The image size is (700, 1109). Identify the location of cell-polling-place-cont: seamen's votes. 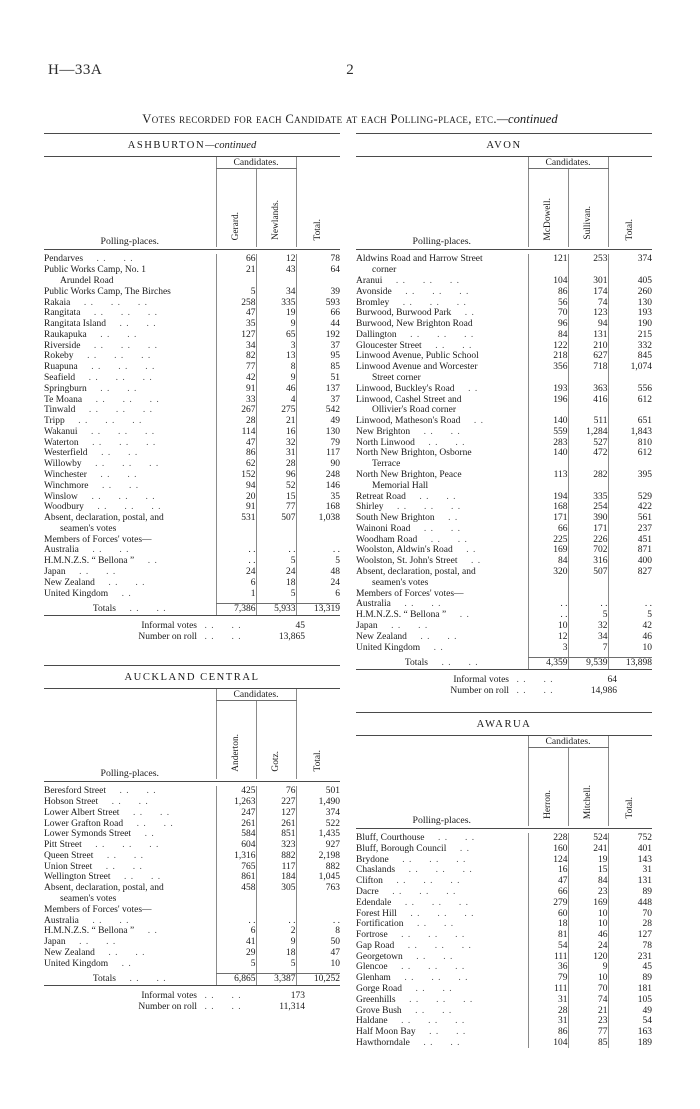
(400, 582).